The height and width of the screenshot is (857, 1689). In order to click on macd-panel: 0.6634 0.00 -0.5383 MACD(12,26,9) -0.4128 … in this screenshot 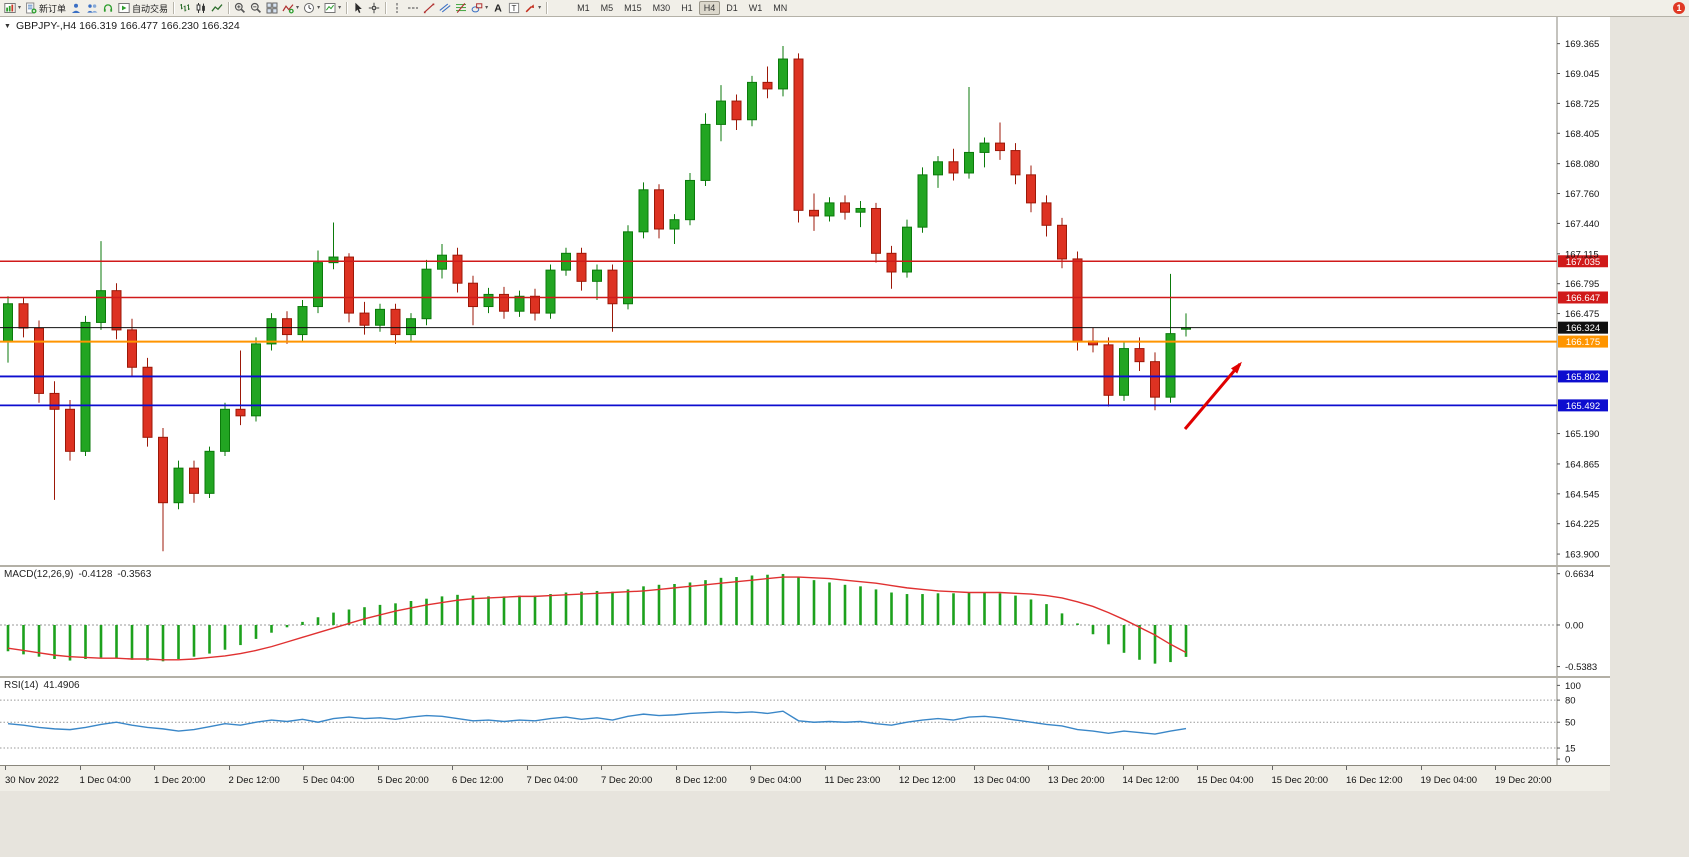, I will do `click(805, 621)`.